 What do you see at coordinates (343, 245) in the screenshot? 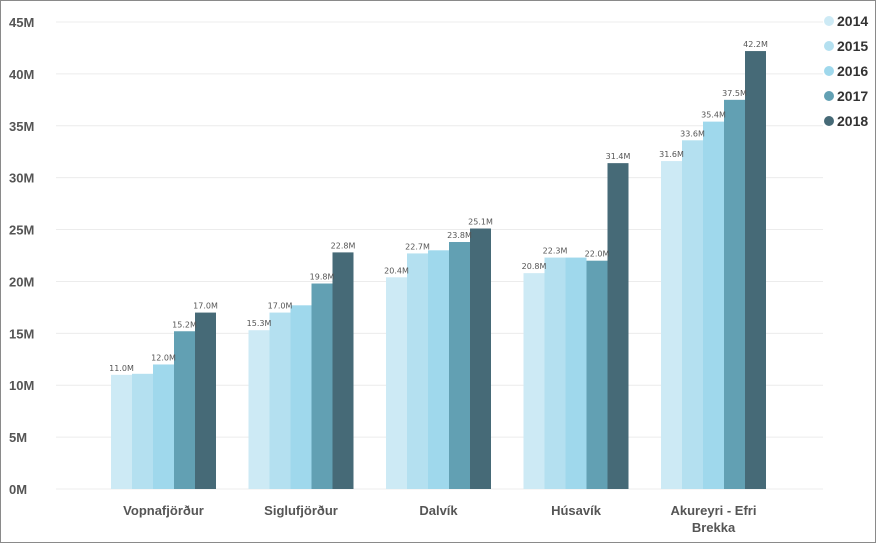
I see `data-label: 22.8M` at bounding box center [343, 245].